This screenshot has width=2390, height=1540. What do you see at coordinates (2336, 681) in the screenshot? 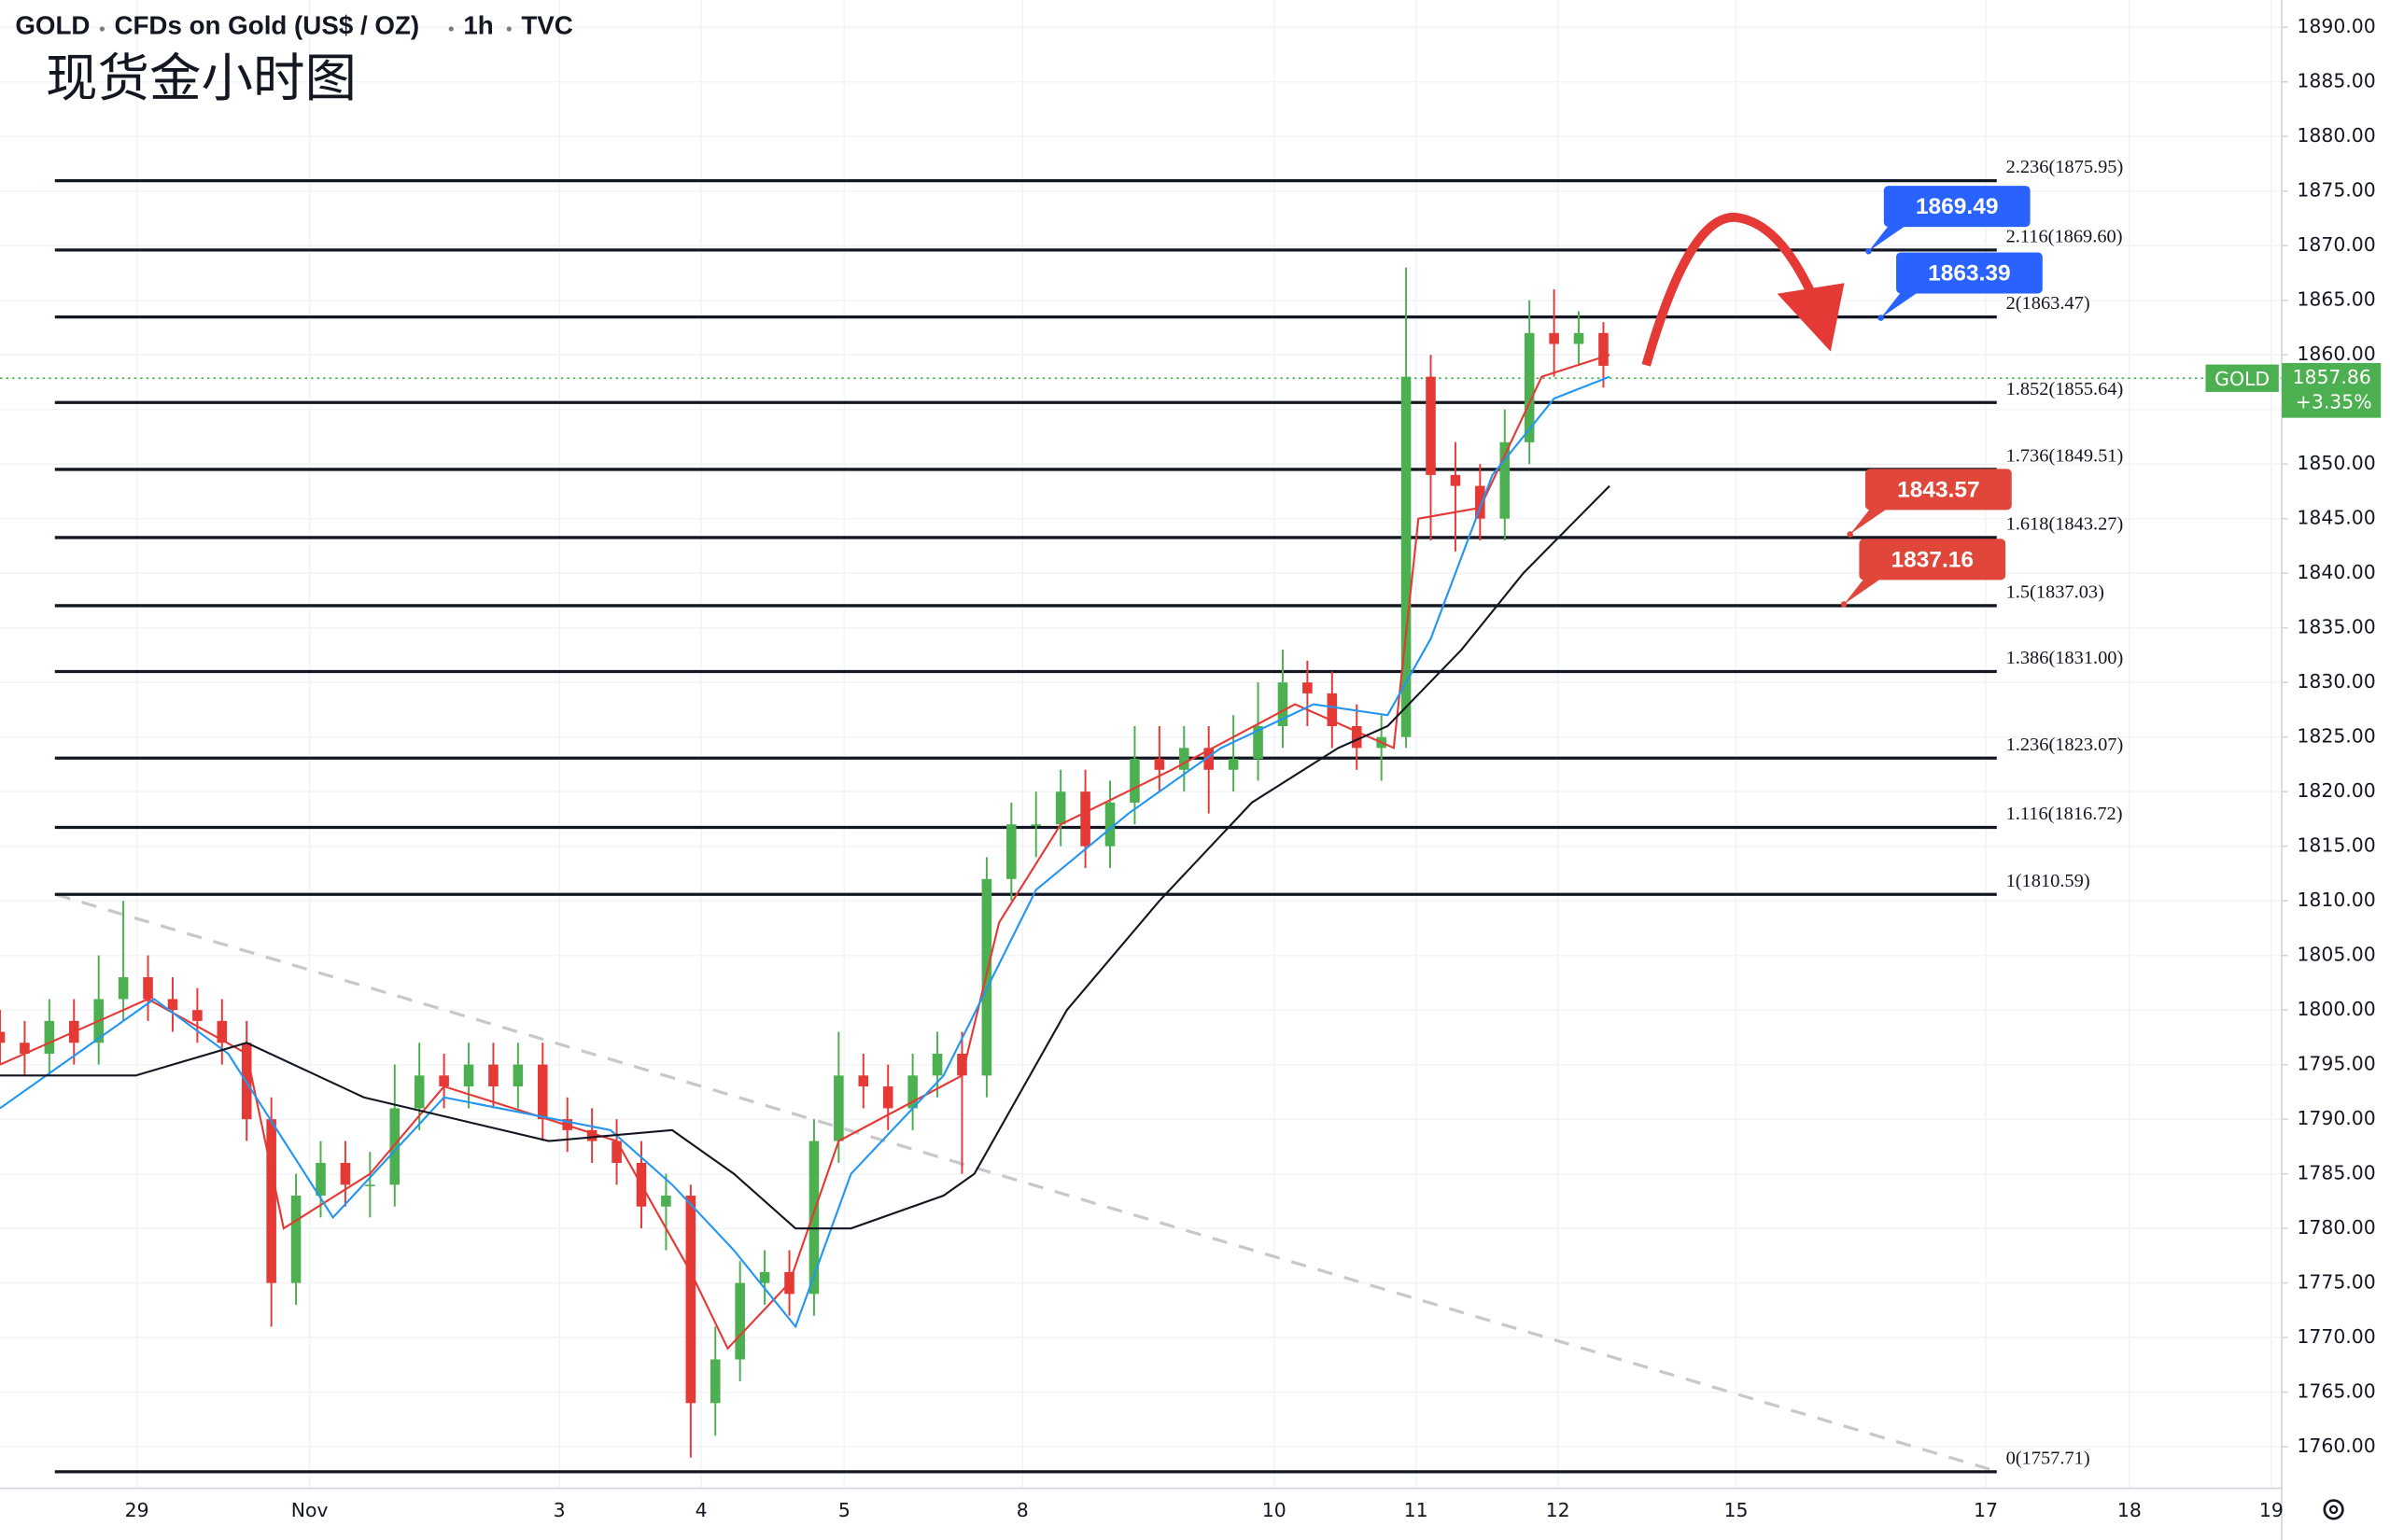
I see `y-tick-label: 1830.00` at bounding box center [2336, 681].